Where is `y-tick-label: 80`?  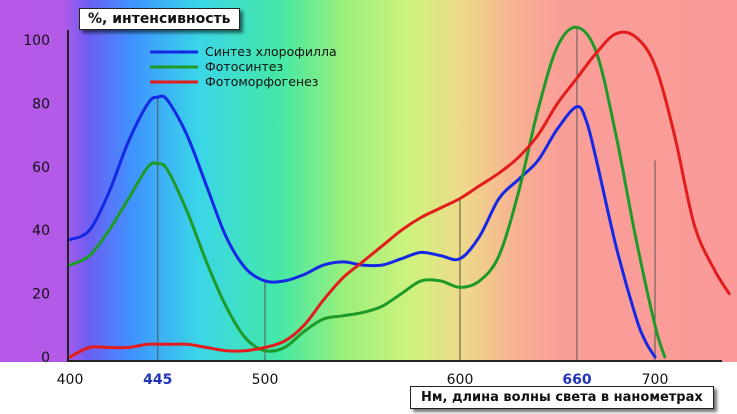 y-tick-label: 80 is located at coordinates (41, 104).